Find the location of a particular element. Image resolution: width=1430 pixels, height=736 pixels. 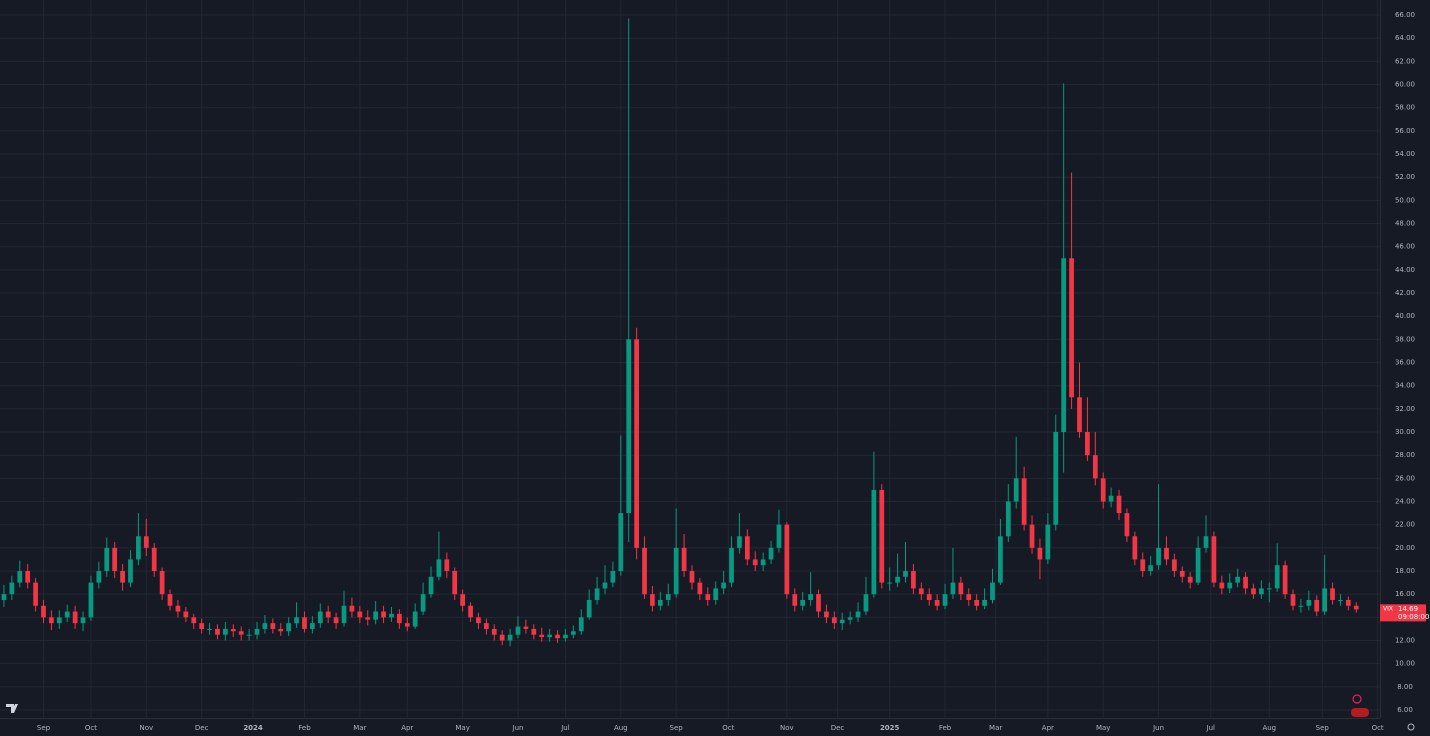

y-tick-label: 38.00 is located at coordinates (1405, 339).